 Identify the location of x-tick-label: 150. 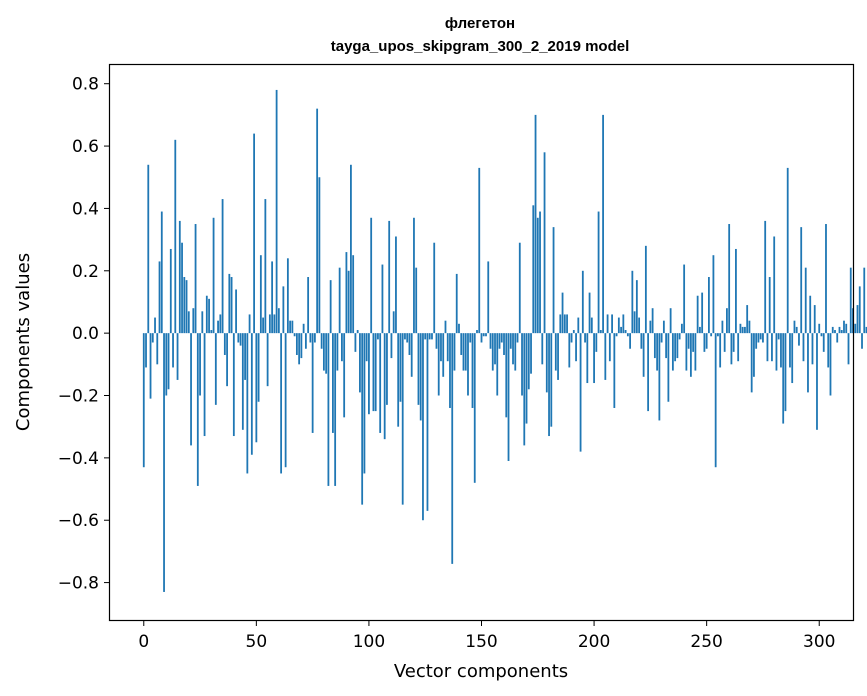
(481, 642).